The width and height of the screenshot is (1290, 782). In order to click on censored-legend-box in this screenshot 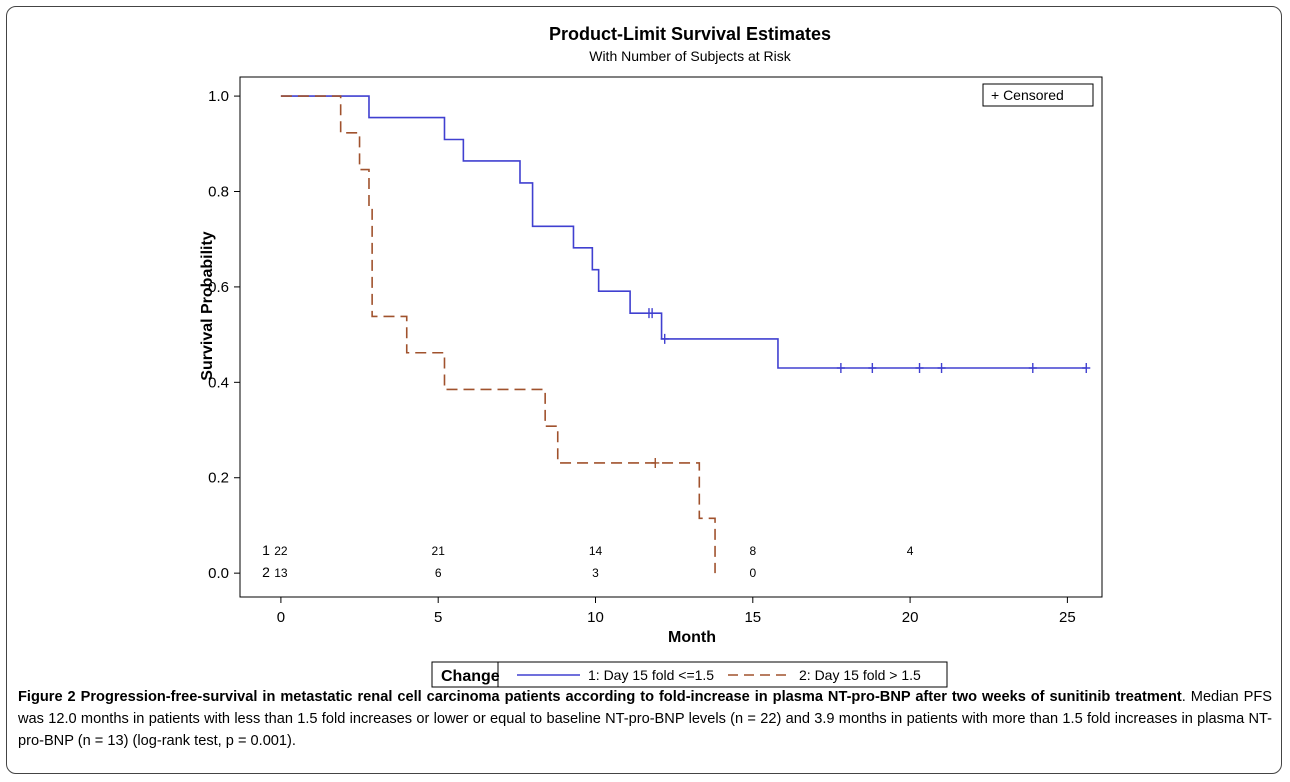, I will do `click(1038, 95)`.